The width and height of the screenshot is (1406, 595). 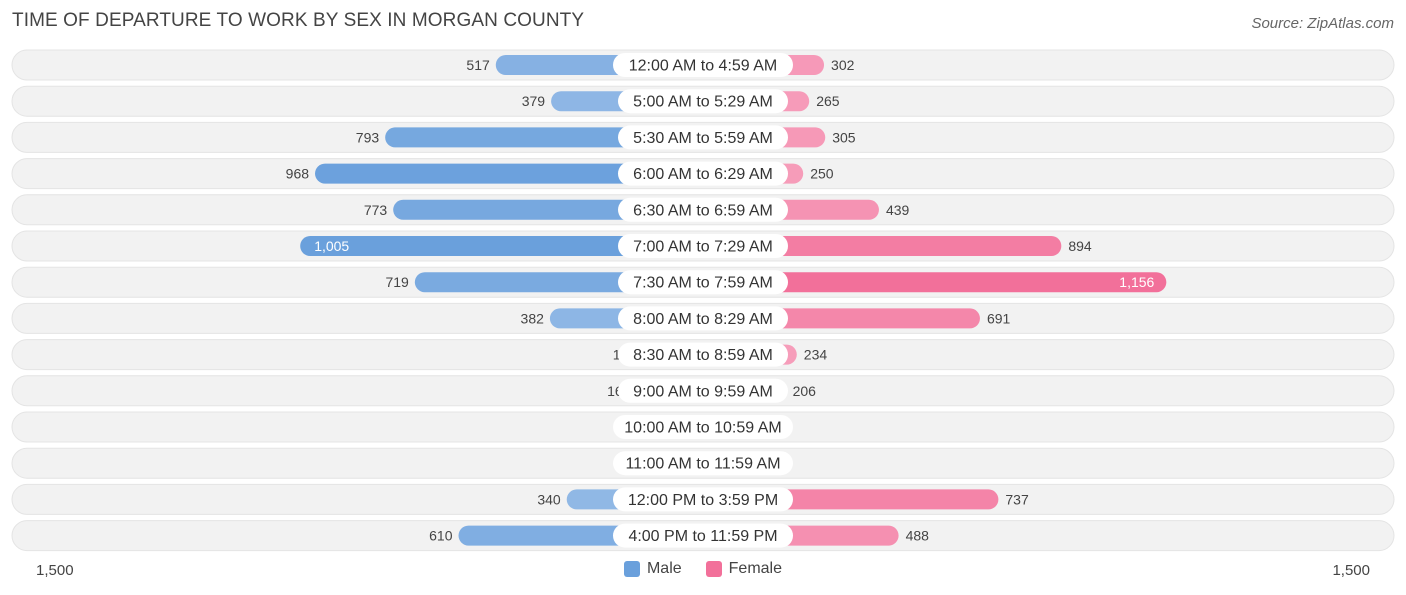 What do you see at coordinates (898, 210) in the screenshot?
I see `value-label-female: 439` at bounding box center [898, 210].